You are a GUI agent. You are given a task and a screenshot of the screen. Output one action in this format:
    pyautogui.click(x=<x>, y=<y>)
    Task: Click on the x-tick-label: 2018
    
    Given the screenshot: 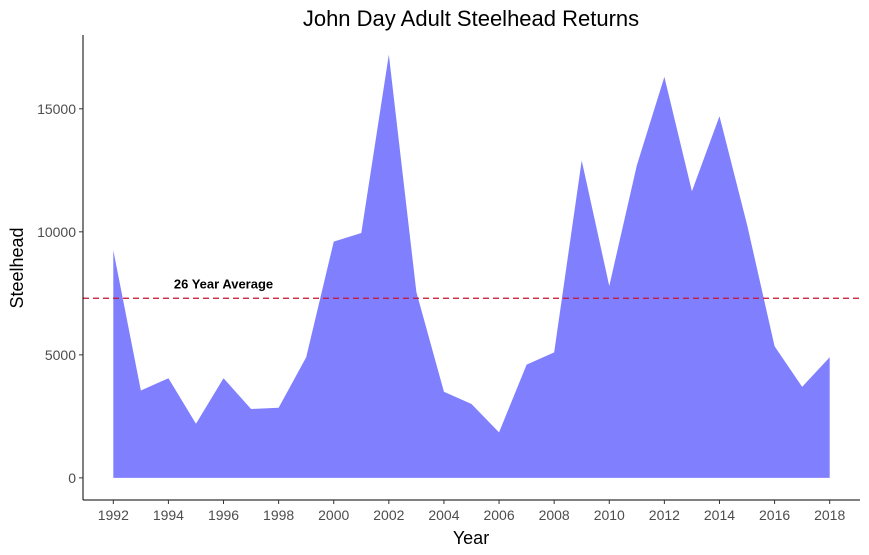 What is the action you would take?
    pyautogui.click(x=829, y=515)
    